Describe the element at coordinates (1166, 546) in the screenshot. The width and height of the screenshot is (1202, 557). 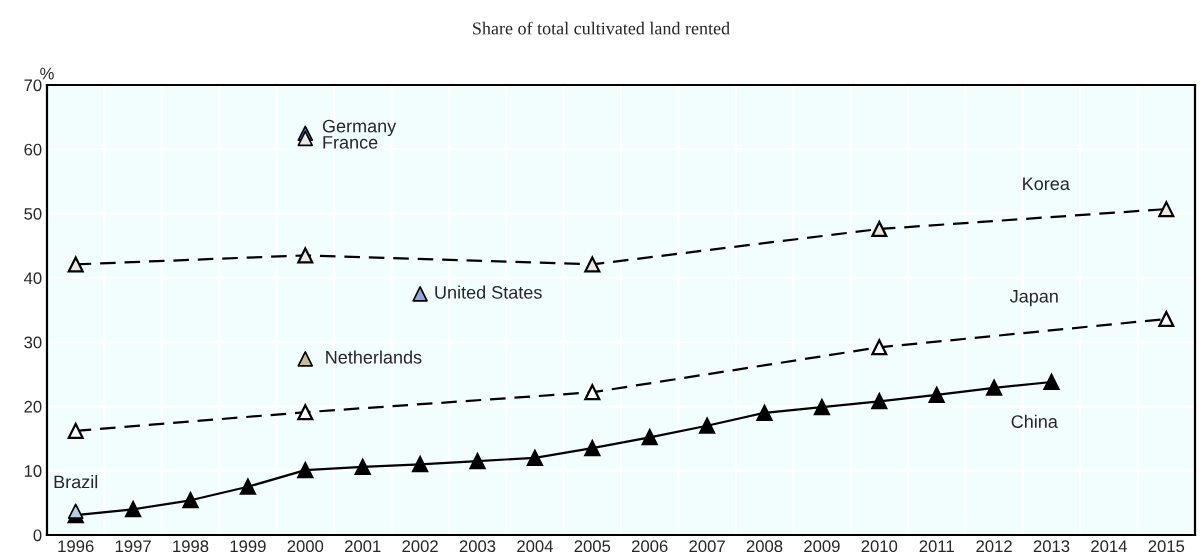
I see `x-tick-label: 2015` at that location.